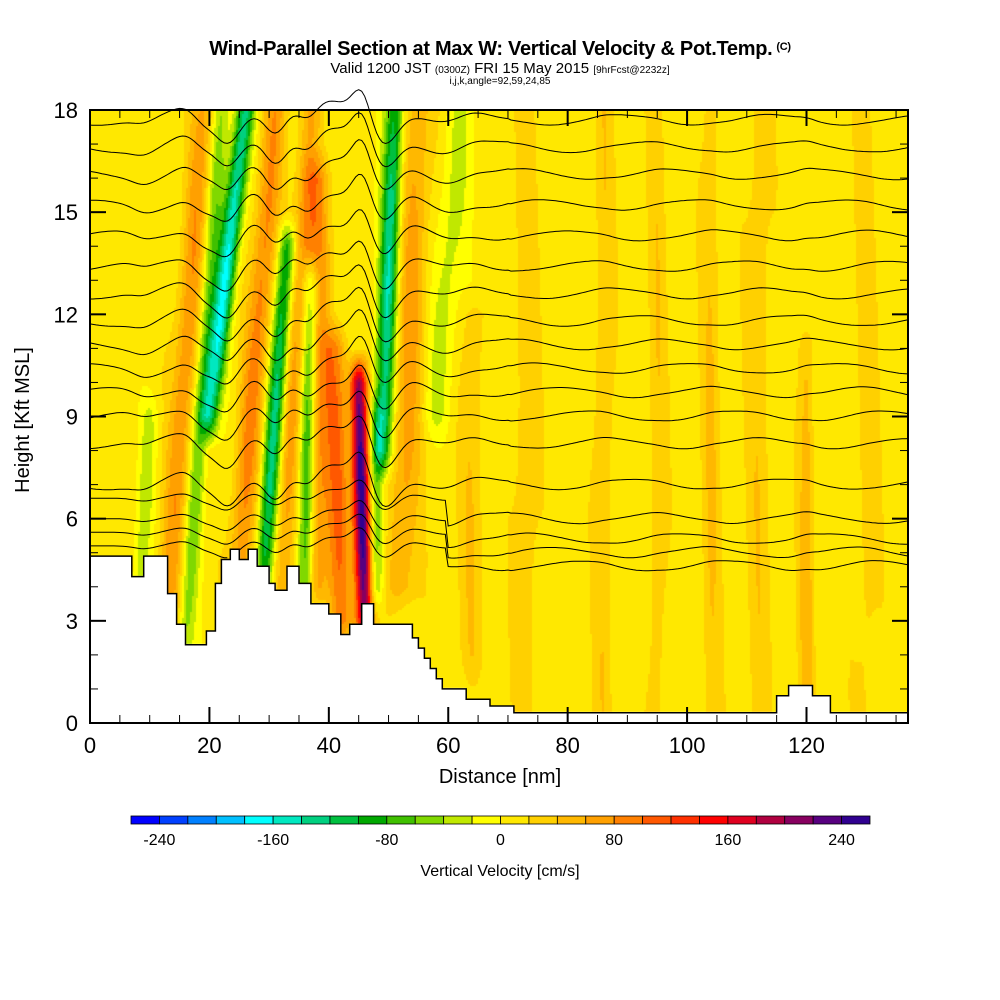  I want to click on colorbar-tick-label: 0, so click(500, 840).